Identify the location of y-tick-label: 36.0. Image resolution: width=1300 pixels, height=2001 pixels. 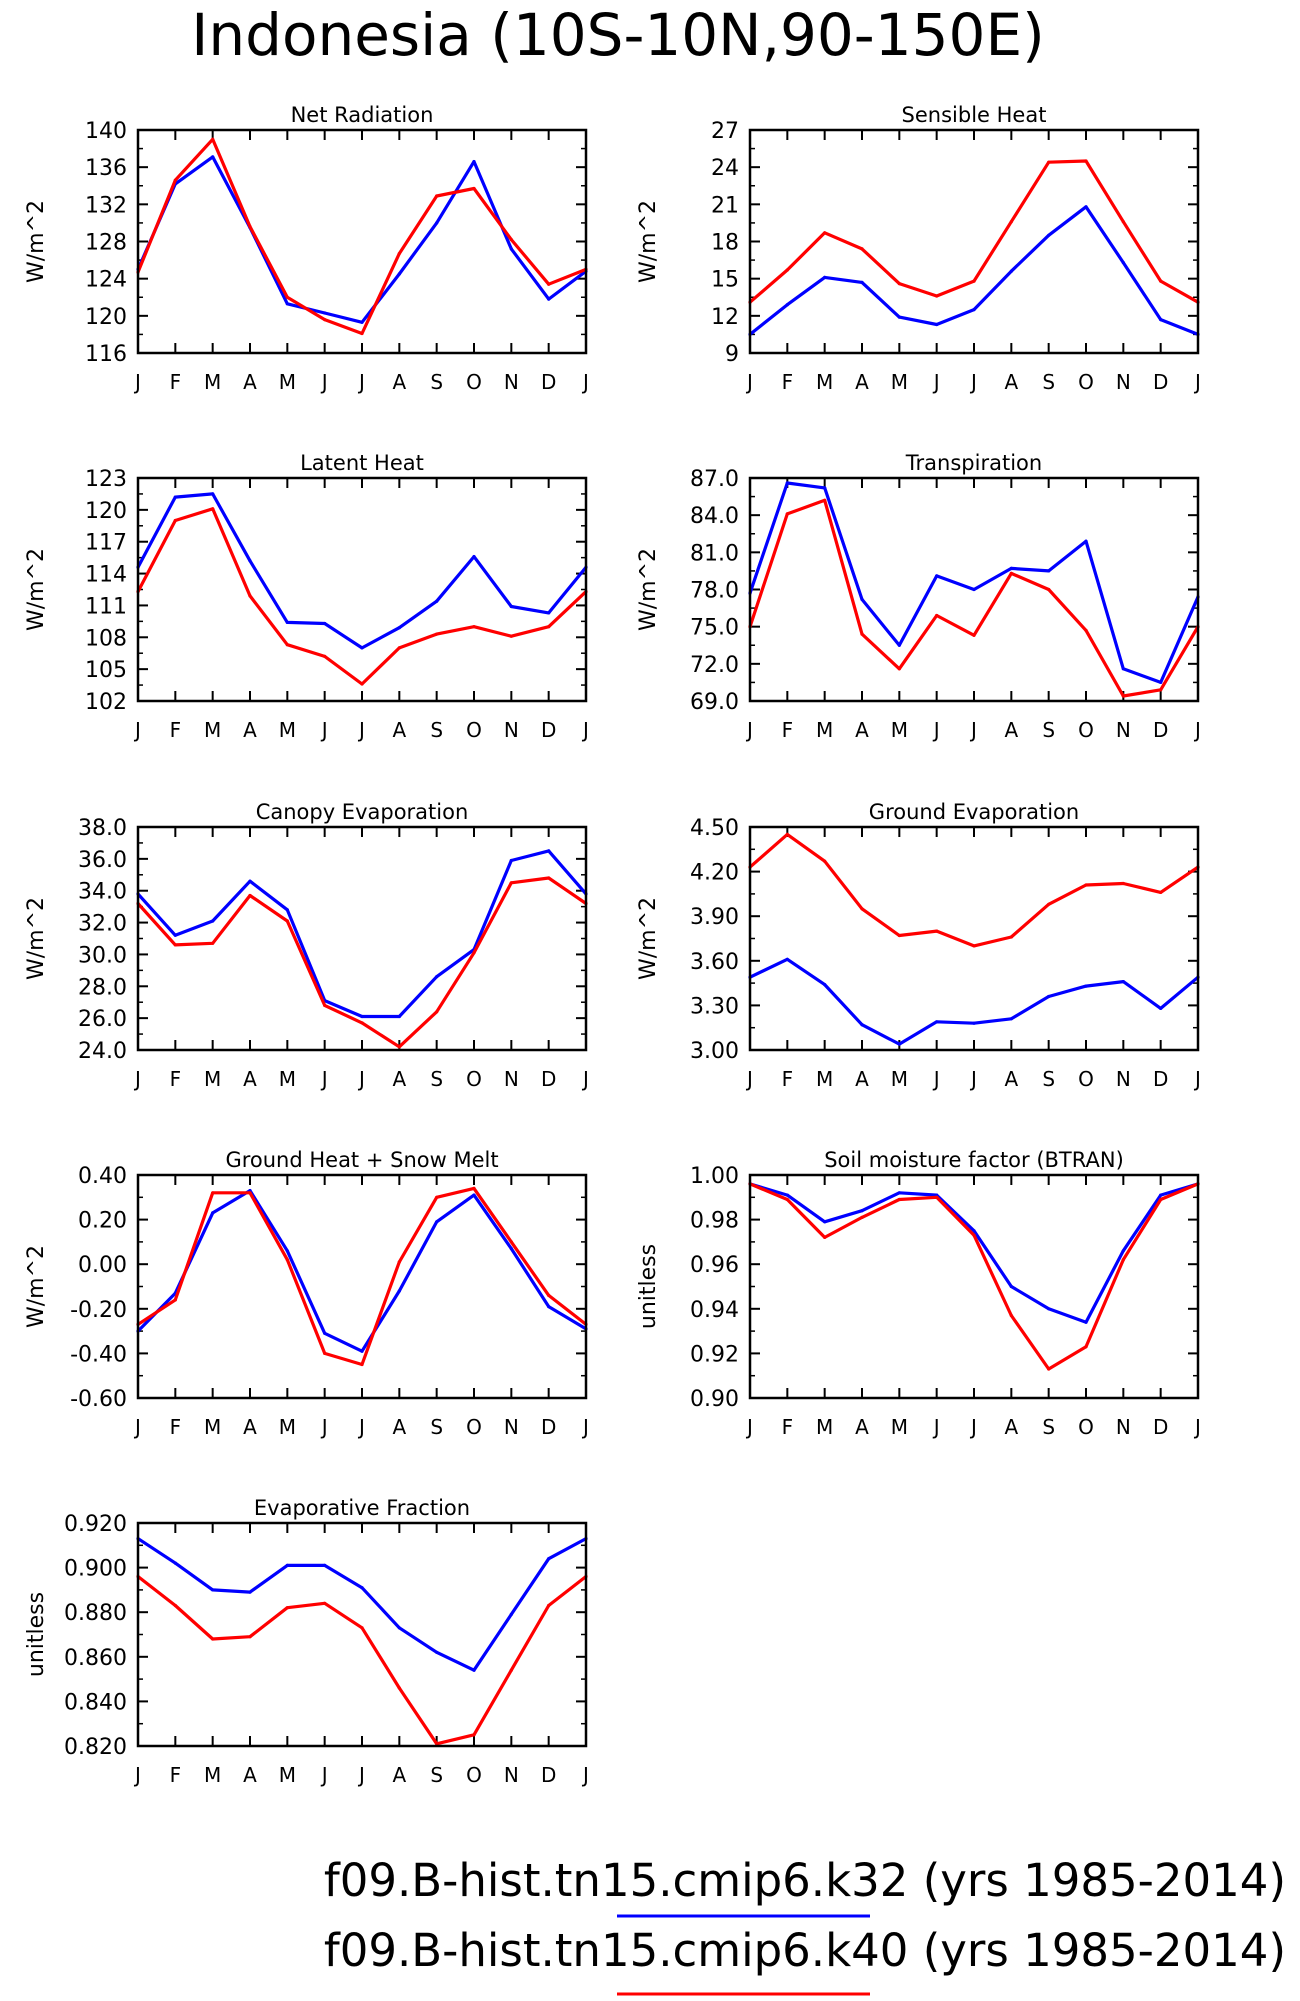
(102, 860).